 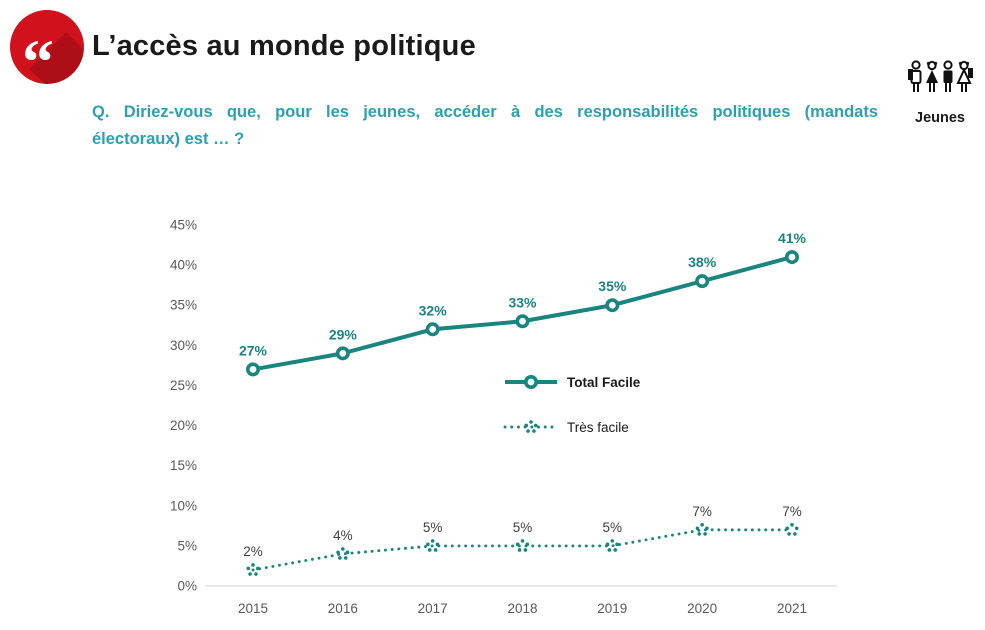 I want to click on y-tick-label: 25%, so click(x=183, y=385).